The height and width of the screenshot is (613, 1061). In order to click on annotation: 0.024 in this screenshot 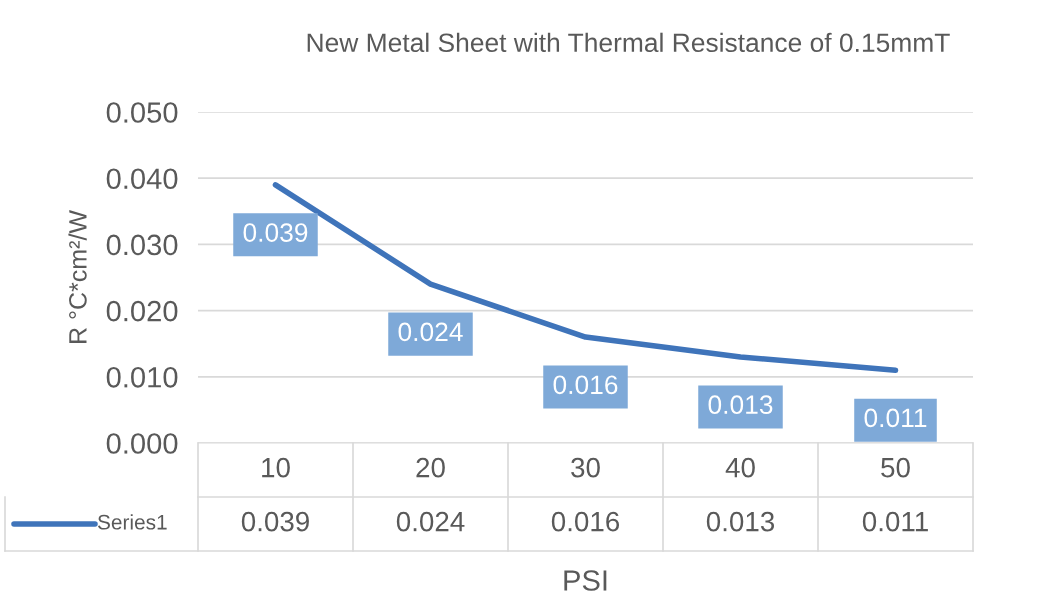, I will do `click(430, 332)`.